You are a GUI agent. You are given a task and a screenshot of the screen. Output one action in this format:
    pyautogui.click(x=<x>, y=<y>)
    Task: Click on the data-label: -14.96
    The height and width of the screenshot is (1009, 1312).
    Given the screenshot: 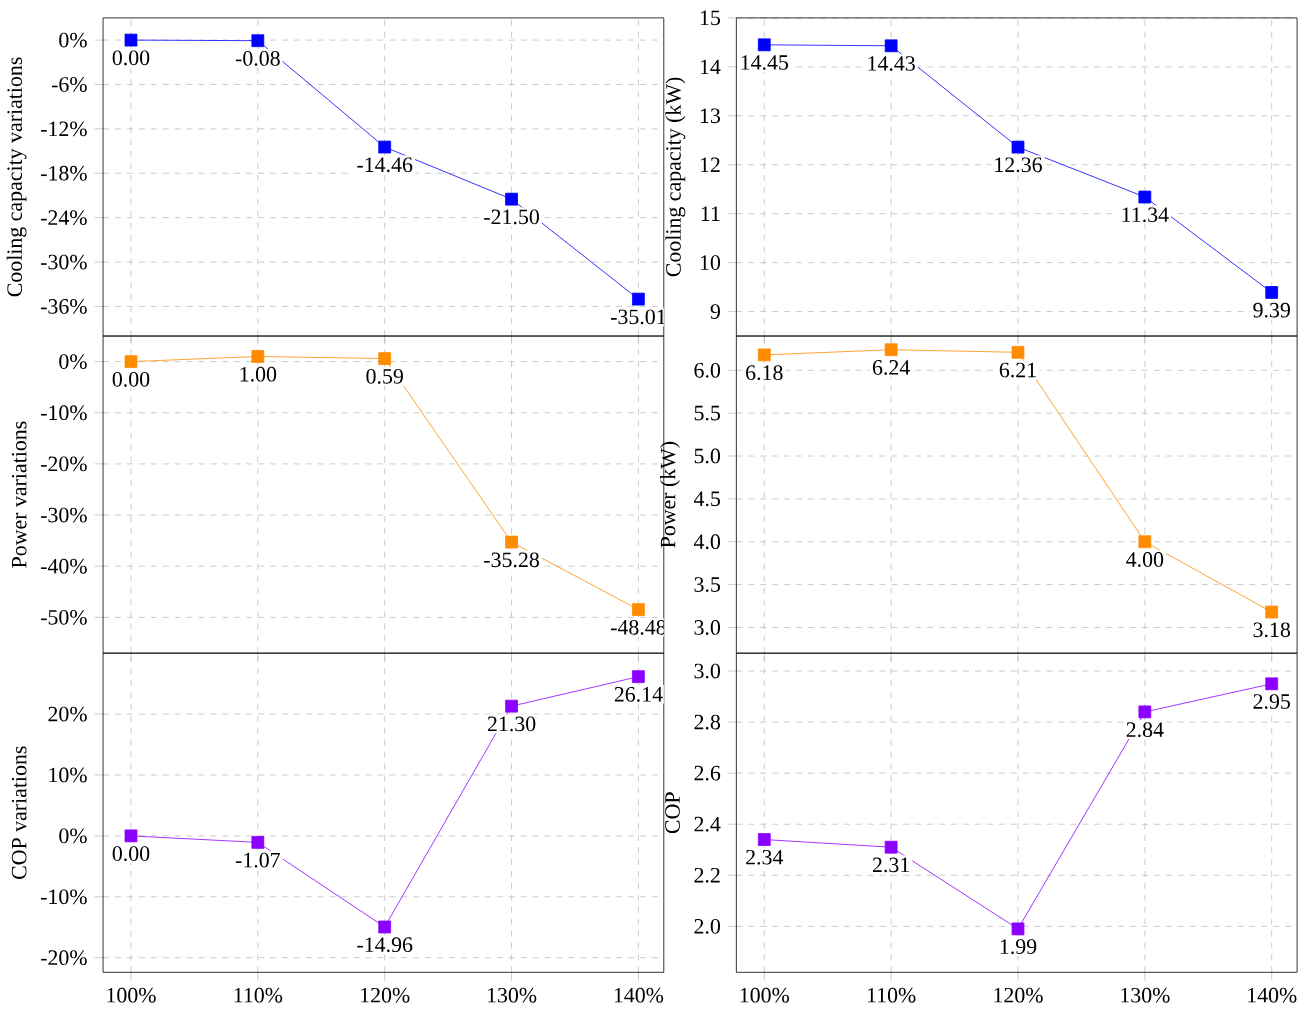 What is the action you would take?
    pyautogui.click(x=385, y=944)
    